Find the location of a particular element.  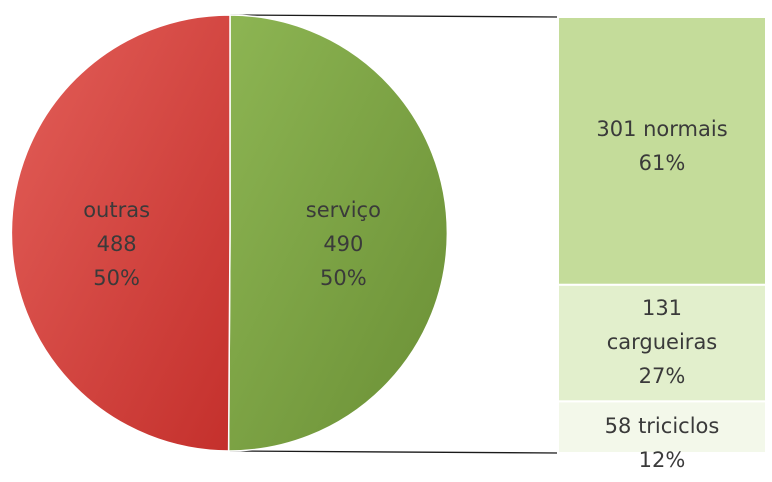

connector-line-top is located at coordinates (394, 16).